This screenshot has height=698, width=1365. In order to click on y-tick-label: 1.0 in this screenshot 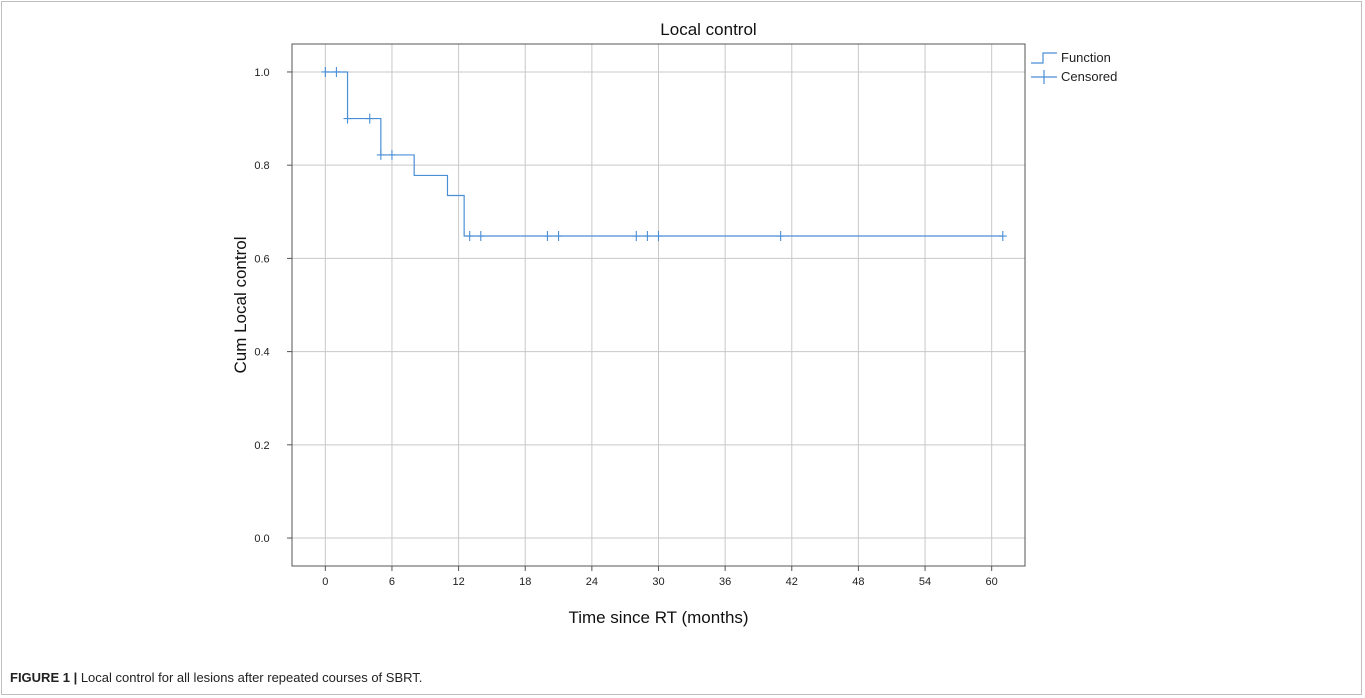, I will do `click(261, 73)`.